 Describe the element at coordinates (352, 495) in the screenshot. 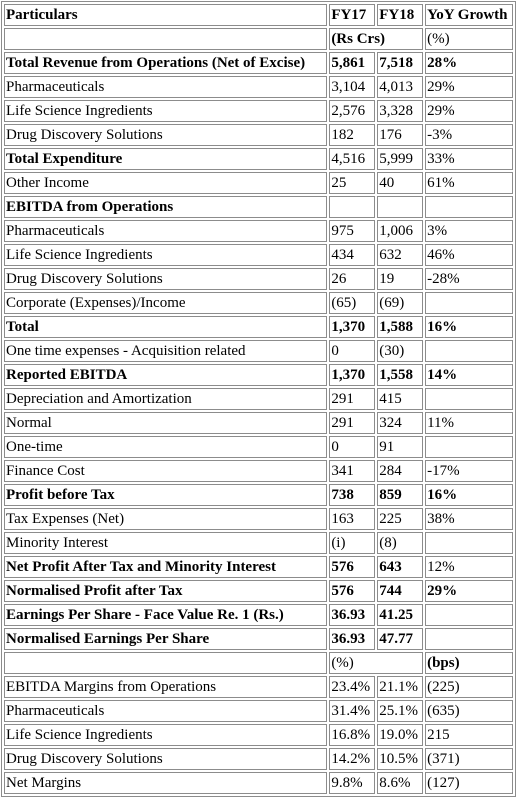

I see `row-fy17-value: 738` at that location.